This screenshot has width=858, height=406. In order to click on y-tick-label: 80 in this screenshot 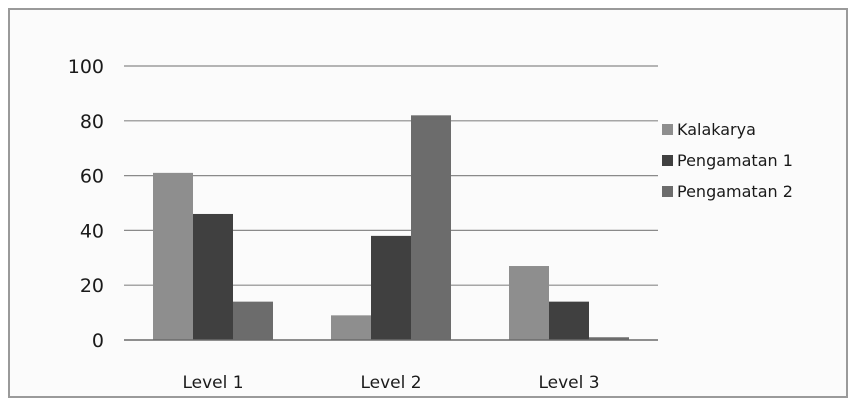, I will do `click(92, 122)`.